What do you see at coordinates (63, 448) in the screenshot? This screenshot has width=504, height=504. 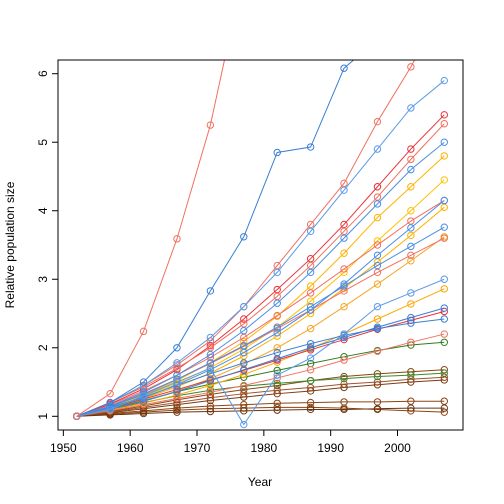 I see `x-tick-label: 1950` at bounding box center [63, 448].